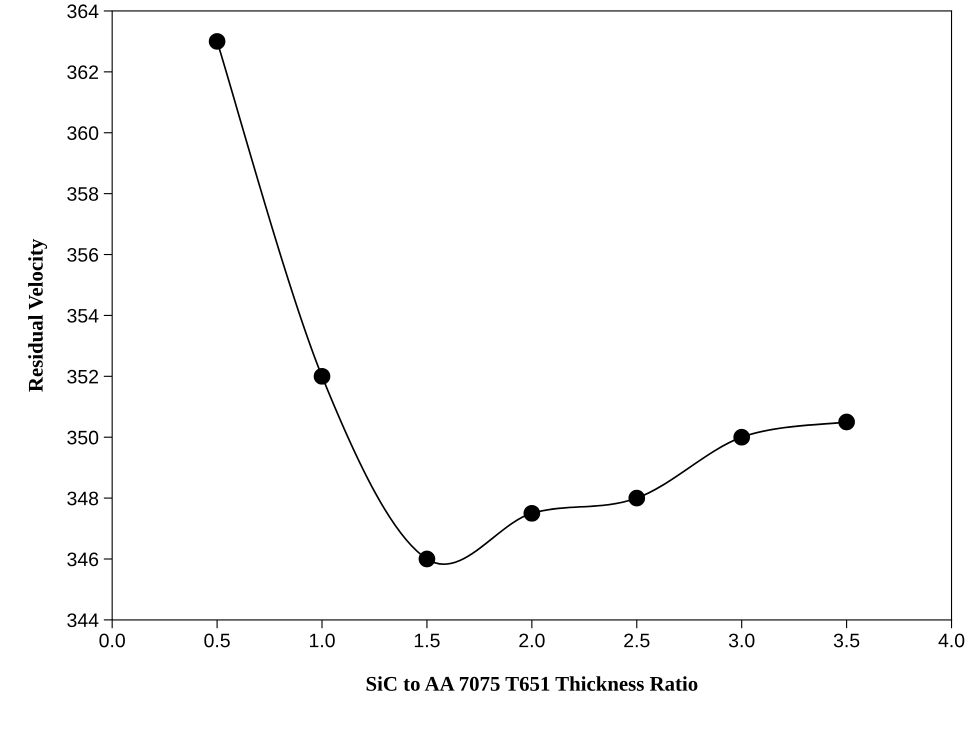  I want to click on y-tick-label: 362, so click(82, 72).